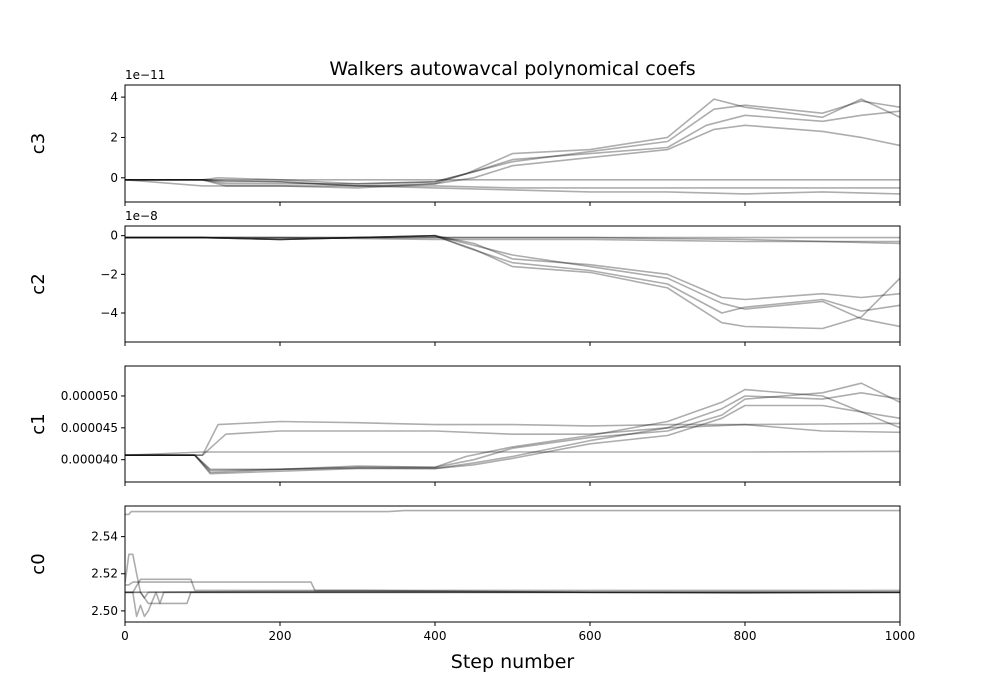 The height and width of the screenshot is (700, 1000). Describe the element at coordinates (104, 574) in the screenshot. I see `y-tick-label-c0: 2.52` at that location.